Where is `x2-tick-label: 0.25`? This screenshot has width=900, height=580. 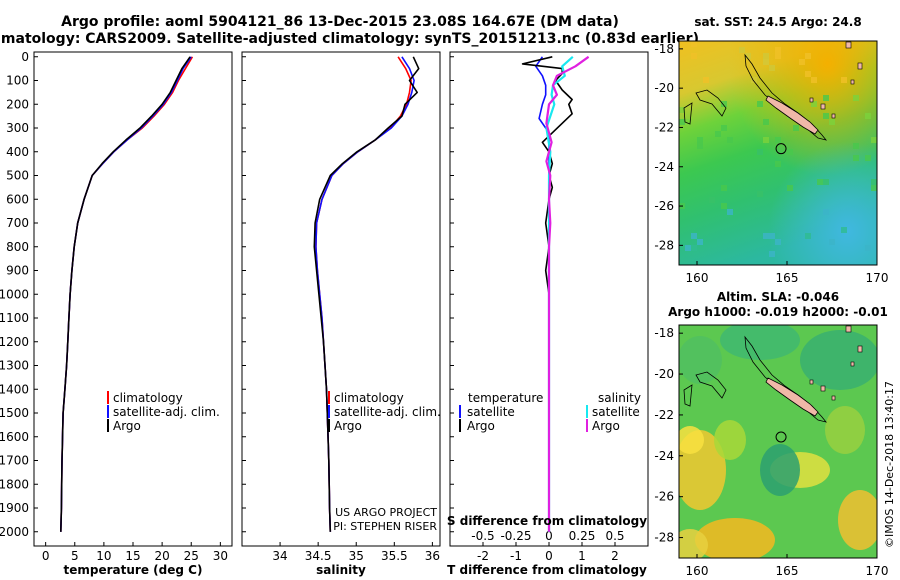 x2-tick-label: 0.25 is located at coordinates (582, 536).